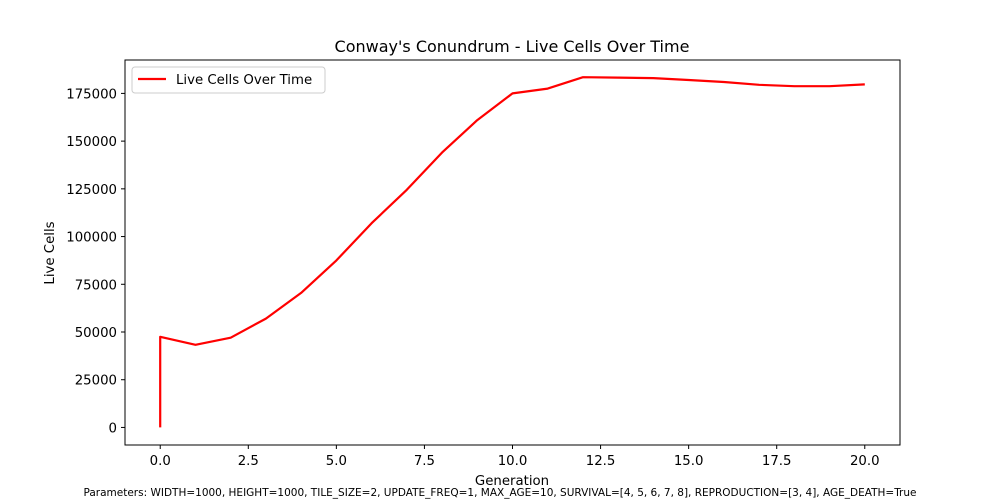 This screenshot has height=500, width=1000. What do you see at coordinates (424, 461) in the screenshot?
I see `x-tick-label: 7.5` at bounding box center [424, 461].